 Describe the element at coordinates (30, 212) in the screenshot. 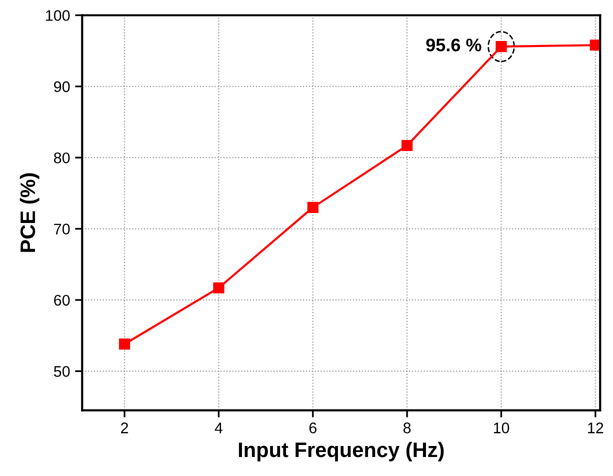

I see `y-axis-title: PCE (%)` at that location.